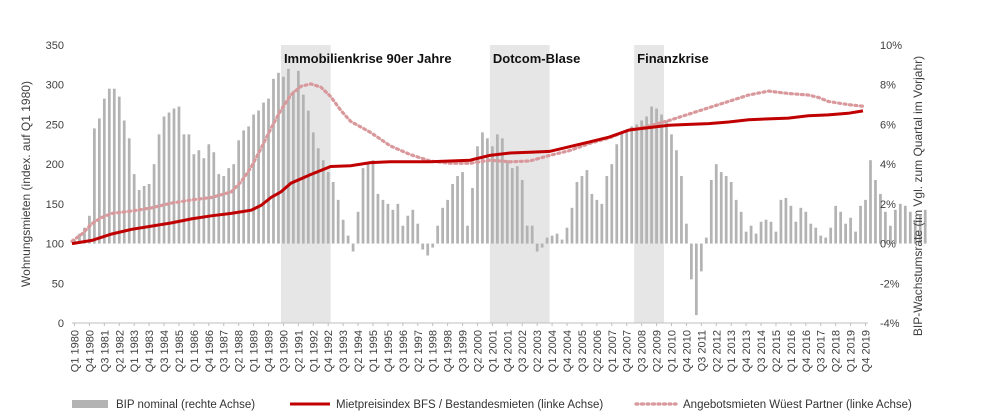  Describe the element at coordinates (225, 351) in the screenshot. I see `x-tick-label: Q3 1987` at that location.